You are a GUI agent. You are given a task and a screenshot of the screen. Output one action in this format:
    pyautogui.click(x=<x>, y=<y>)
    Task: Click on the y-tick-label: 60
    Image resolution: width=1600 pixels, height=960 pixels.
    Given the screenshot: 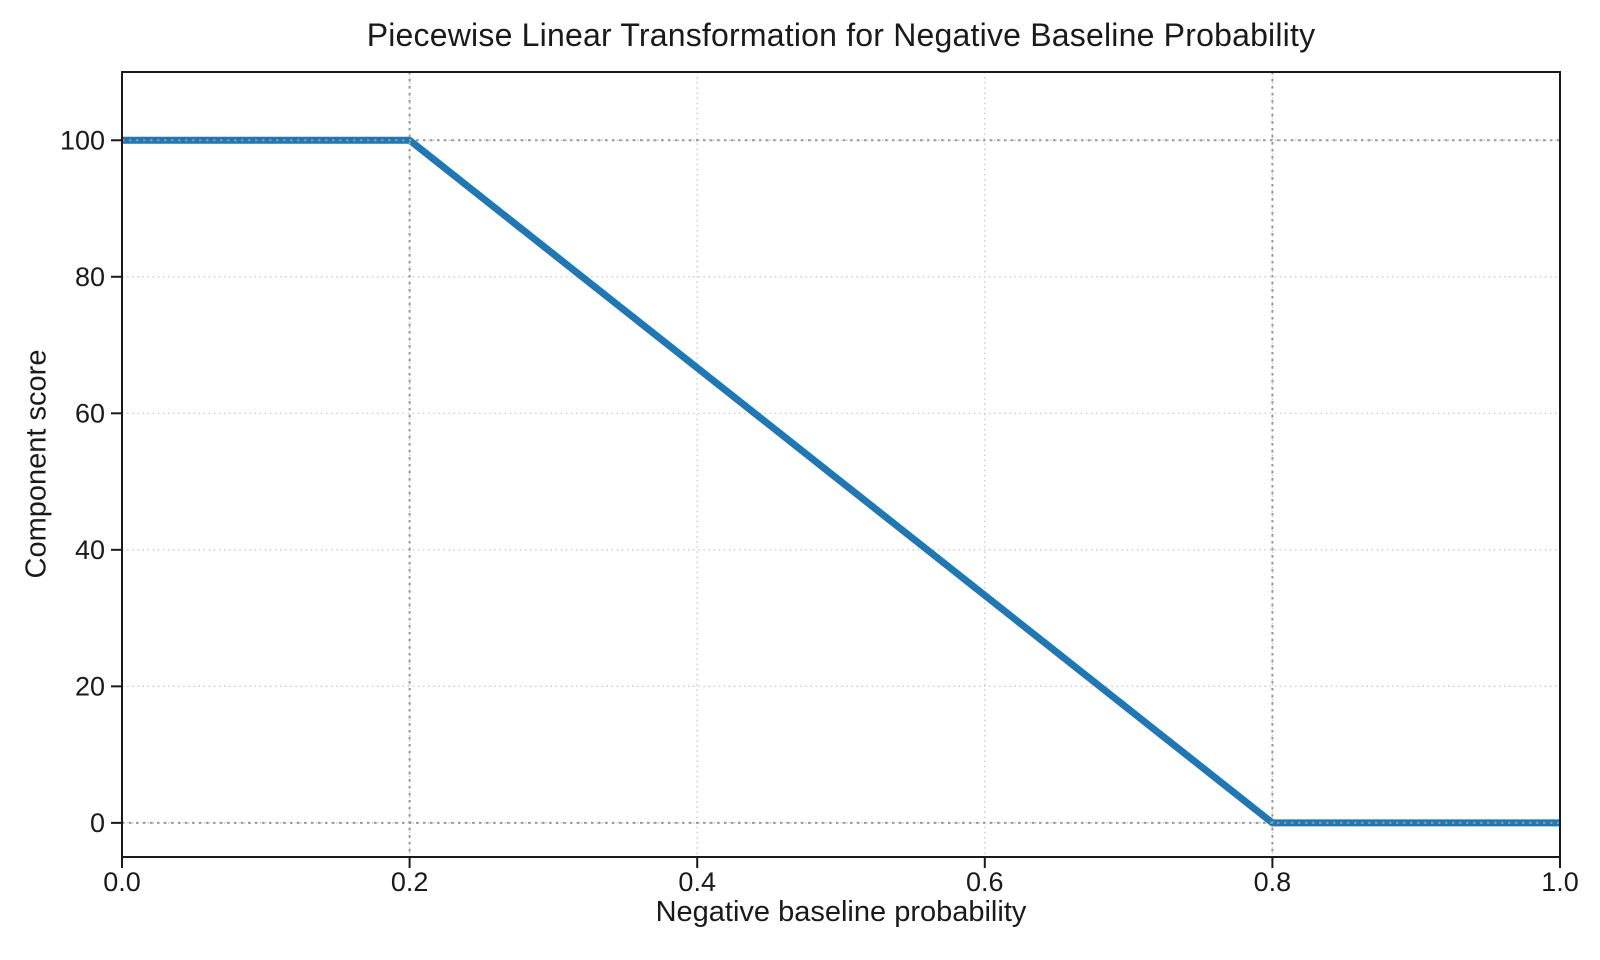 What is the action you would take?
    pyautogui.click(x=90, y=413)
    